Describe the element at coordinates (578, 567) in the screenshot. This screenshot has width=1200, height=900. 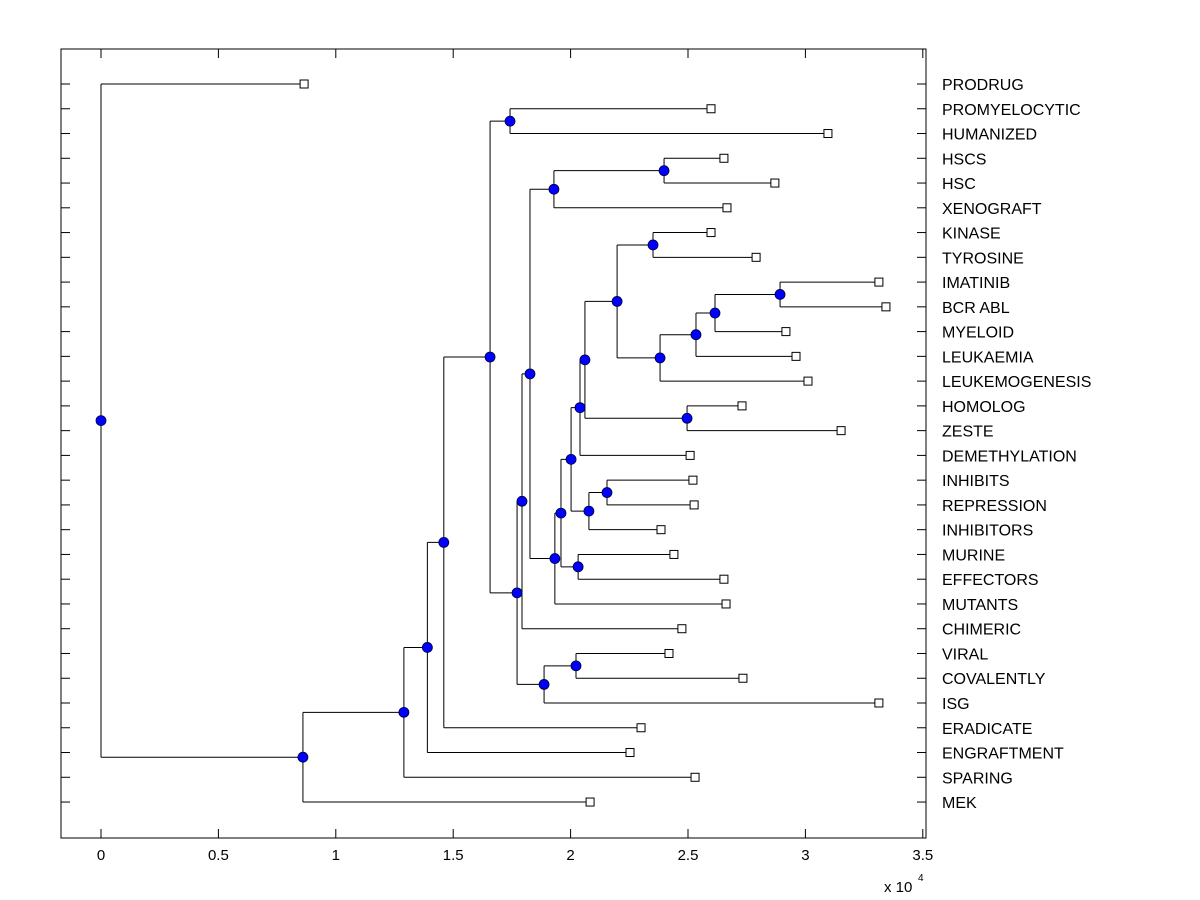
I see `node-n24` at that location.